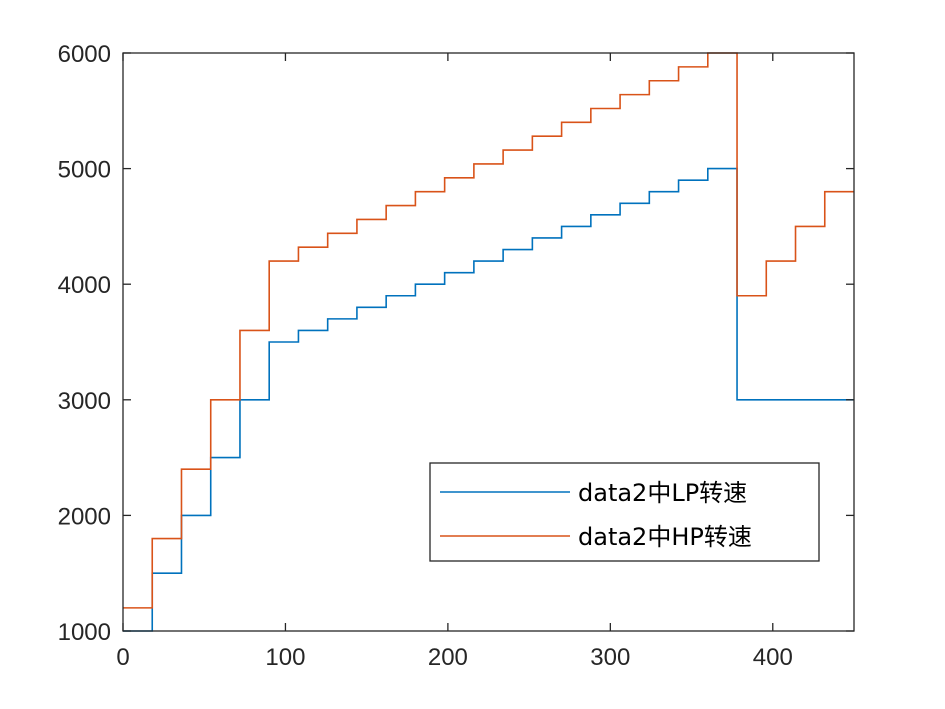  What do you see at coordinates (84, 54) in the screenshot?
I see `y-tick-label: 6000` at bounding box center [84, 54].